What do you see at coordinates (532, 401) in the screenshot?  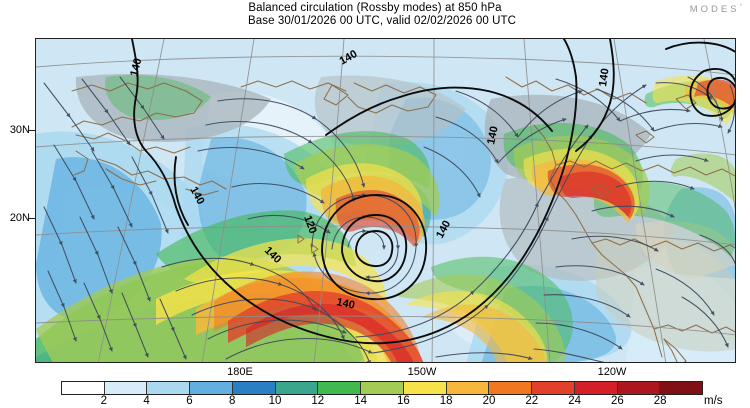 I see `colorbar-tick-label: 22` at bounding box center [532, 401].